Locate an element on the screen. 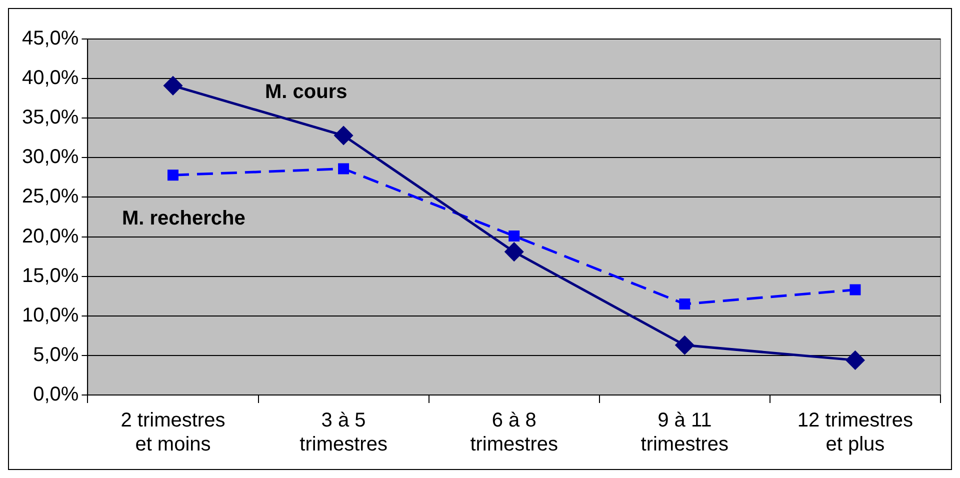 This screenshot has height=478, width=960. y-tick-label: 30,0% is located at coordinates (50, 157).